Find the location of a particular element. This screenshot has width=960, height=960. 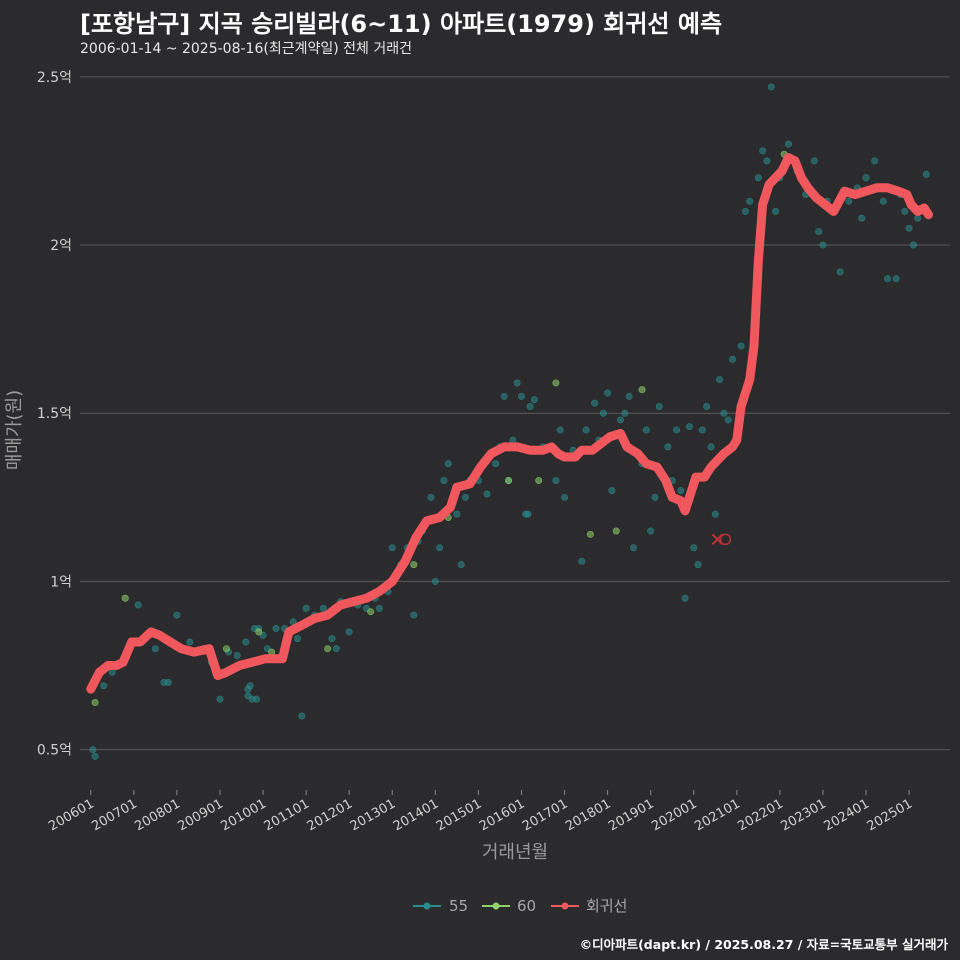

x-tick-label: 202301 is located at coordinates (803, 815).